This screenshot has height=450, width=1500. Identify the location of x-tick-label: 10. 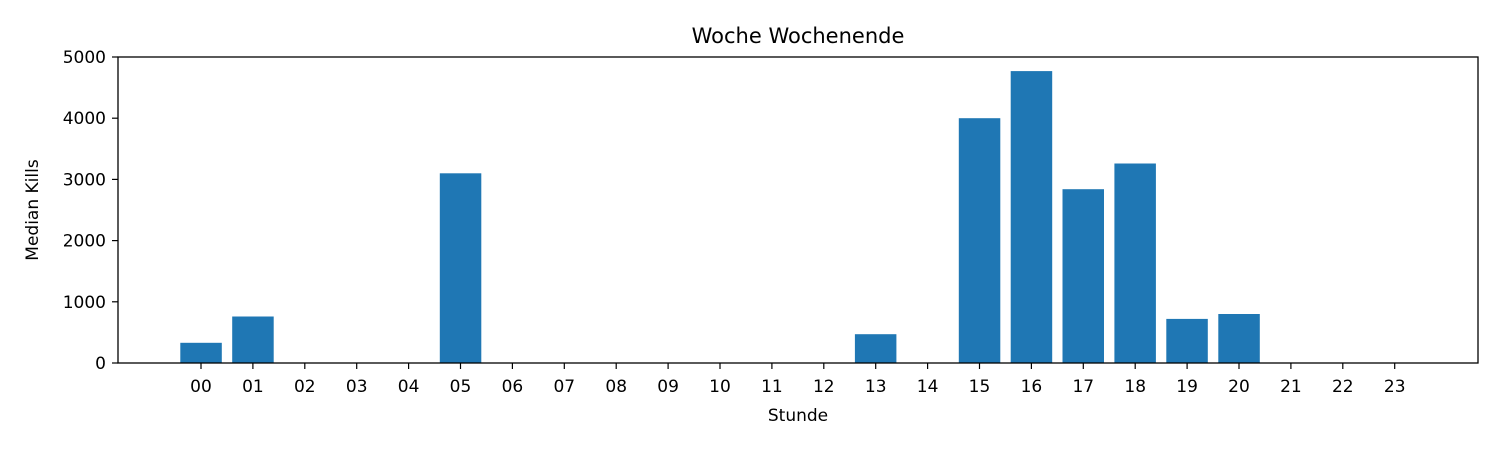
(720, 387).